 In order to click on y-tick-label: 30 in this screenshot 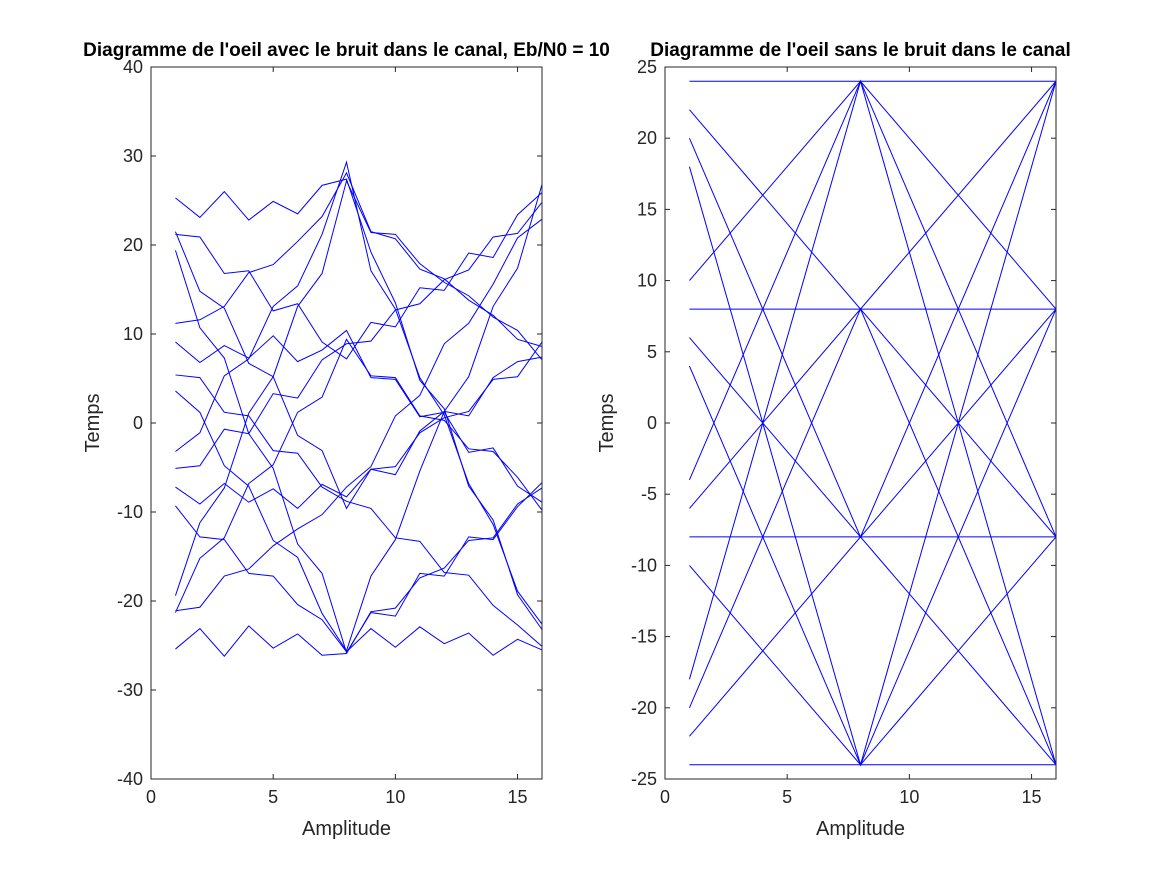, I will do `click(133, 156)`.